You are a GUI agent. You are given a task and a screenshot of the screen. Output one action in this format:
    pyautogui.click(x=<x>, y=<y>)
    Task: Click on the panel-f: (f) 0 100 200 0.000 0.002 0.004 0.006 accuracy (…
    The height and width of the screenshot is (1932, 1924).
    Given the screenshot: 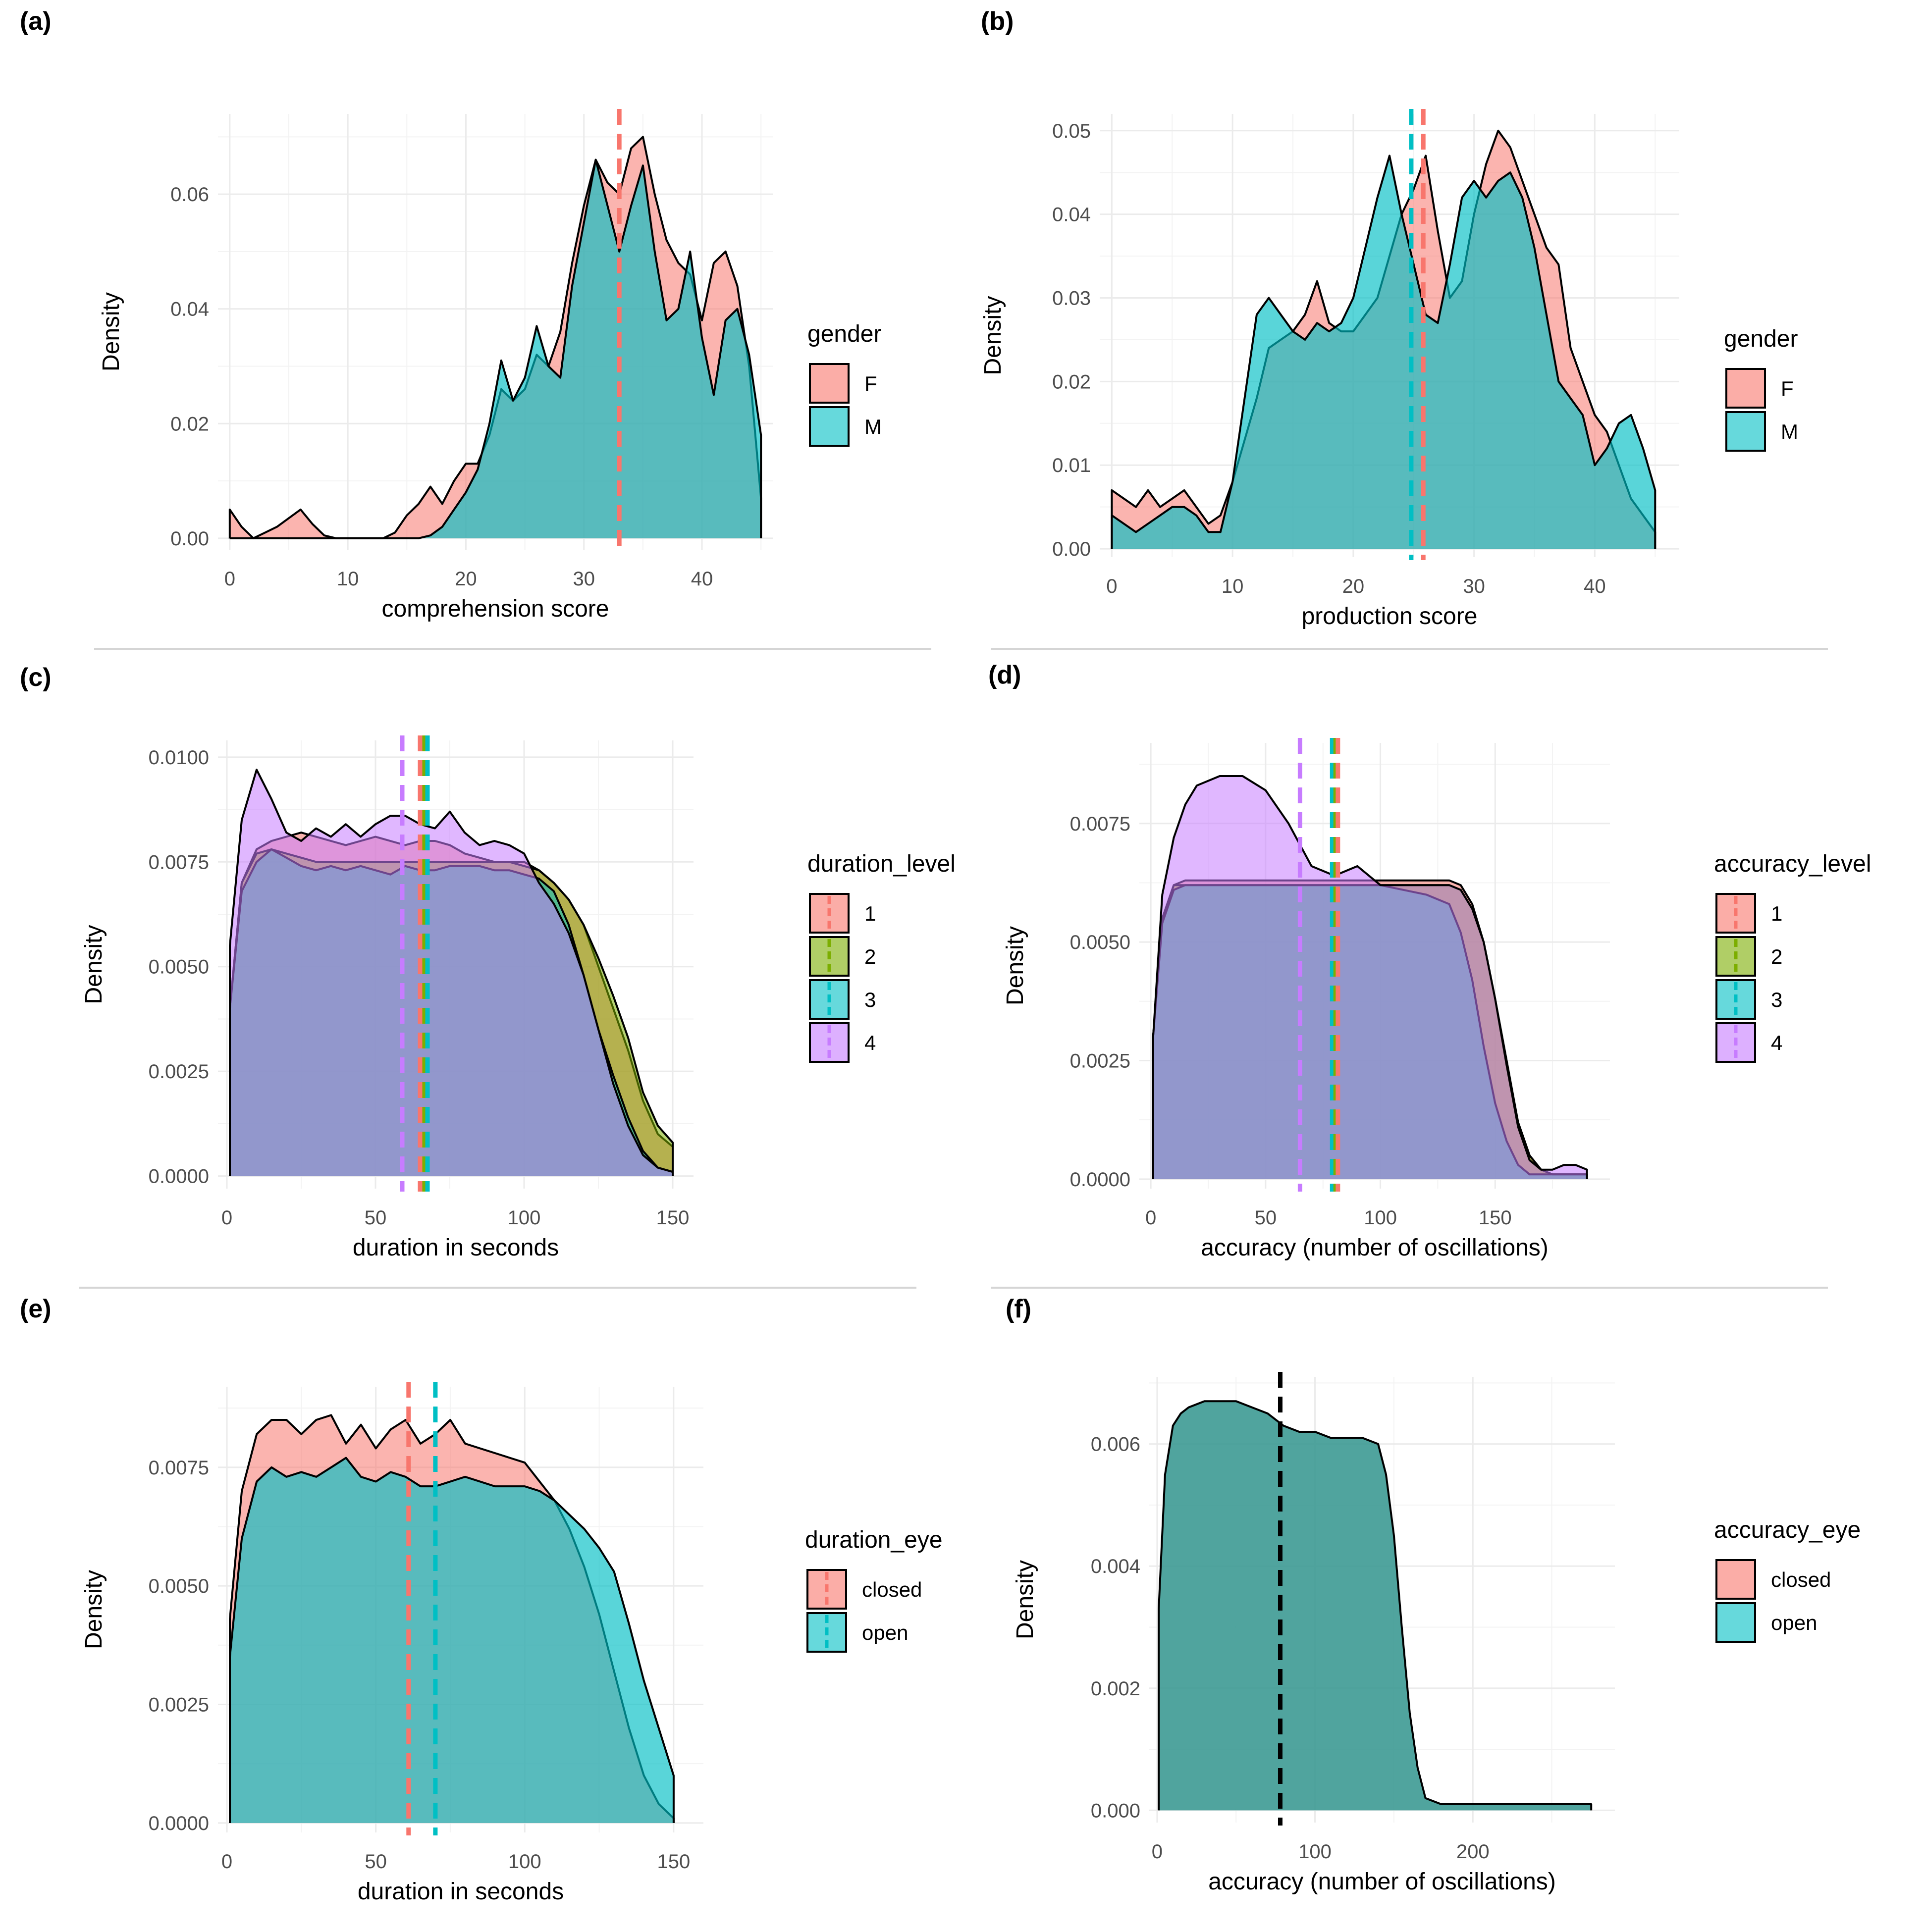 What is the action you would take?
    pyautogui.click(x=1433, y=1595)
    